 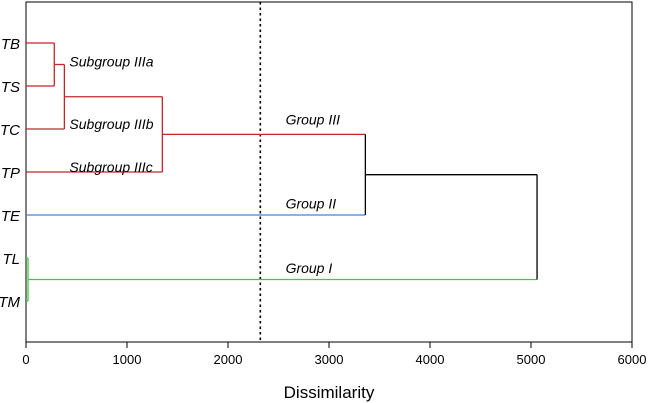 I want to click on leaf-label-ts: TS, so click(x=10, y=87).